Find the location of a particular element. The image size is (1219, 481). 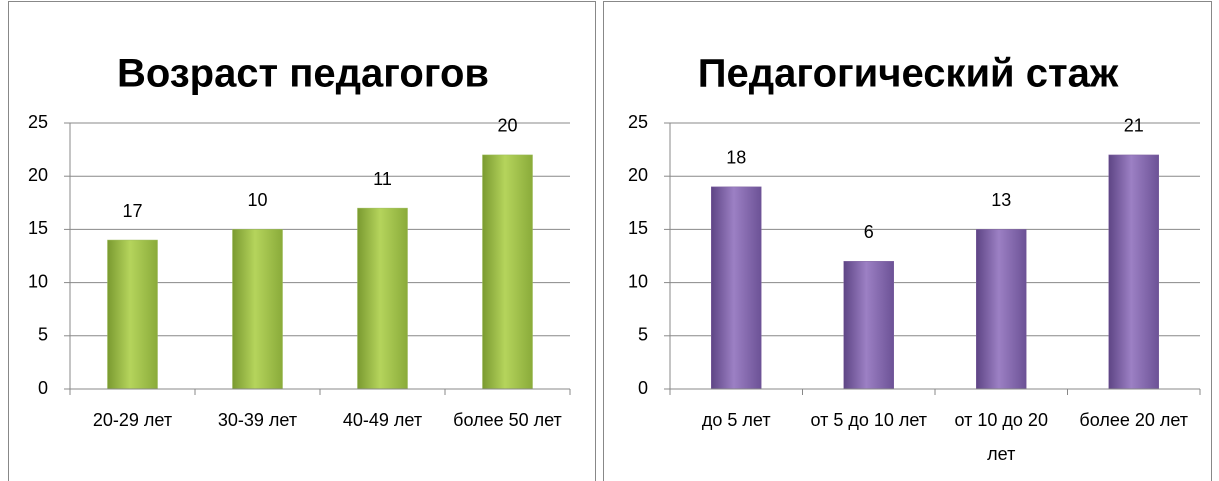

x-tick-label: от 10 до 20 лет is located at coordinates (1001, 437).